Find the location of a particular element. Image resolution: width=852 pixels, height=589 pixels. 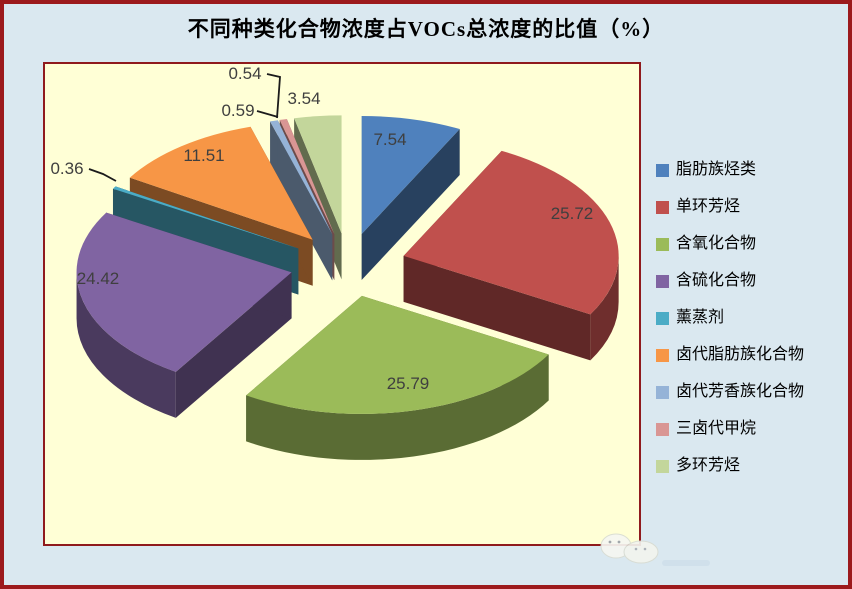

legend-label: 脂肪族烃类 is located at coordinates (716, 169).